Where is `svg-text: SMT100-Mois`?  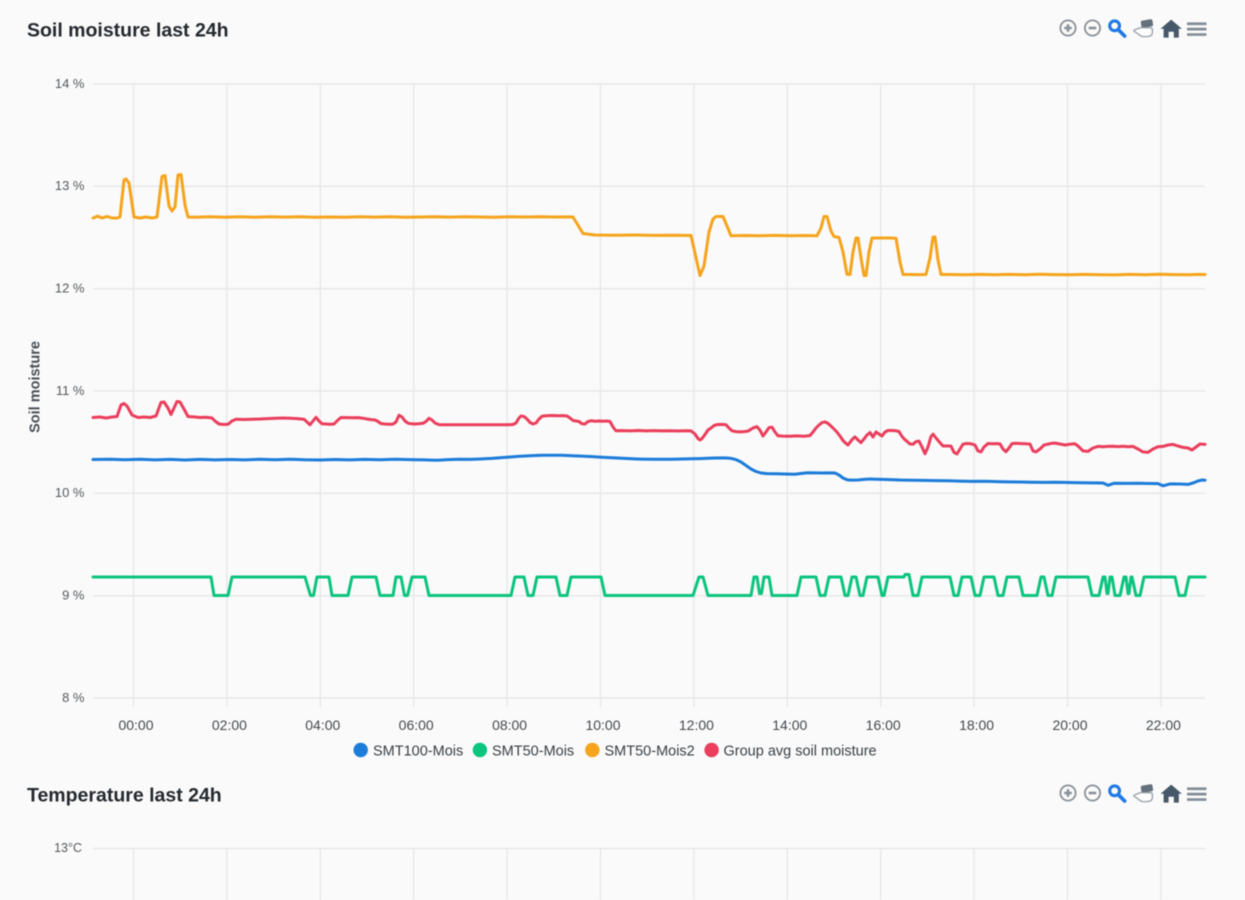 svg-text: SMT100-Mois is located at coordinates (418, 751).